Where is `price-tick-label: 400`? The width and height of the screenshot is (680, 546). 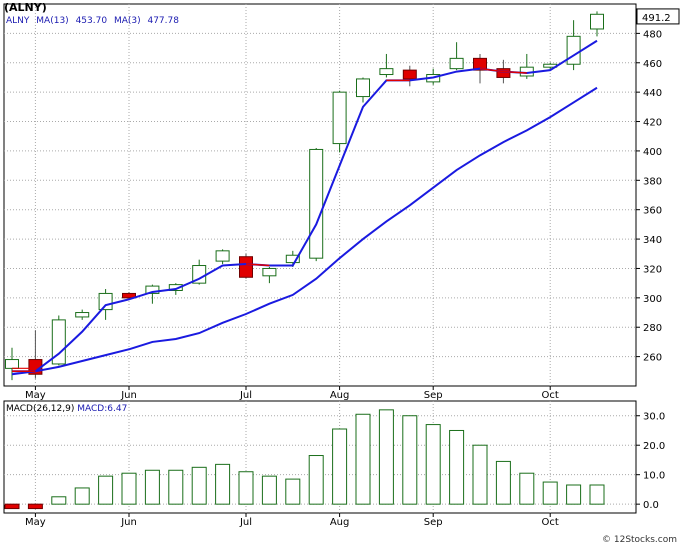 price-tick-label: 400 is located at coordinates (652, 152).